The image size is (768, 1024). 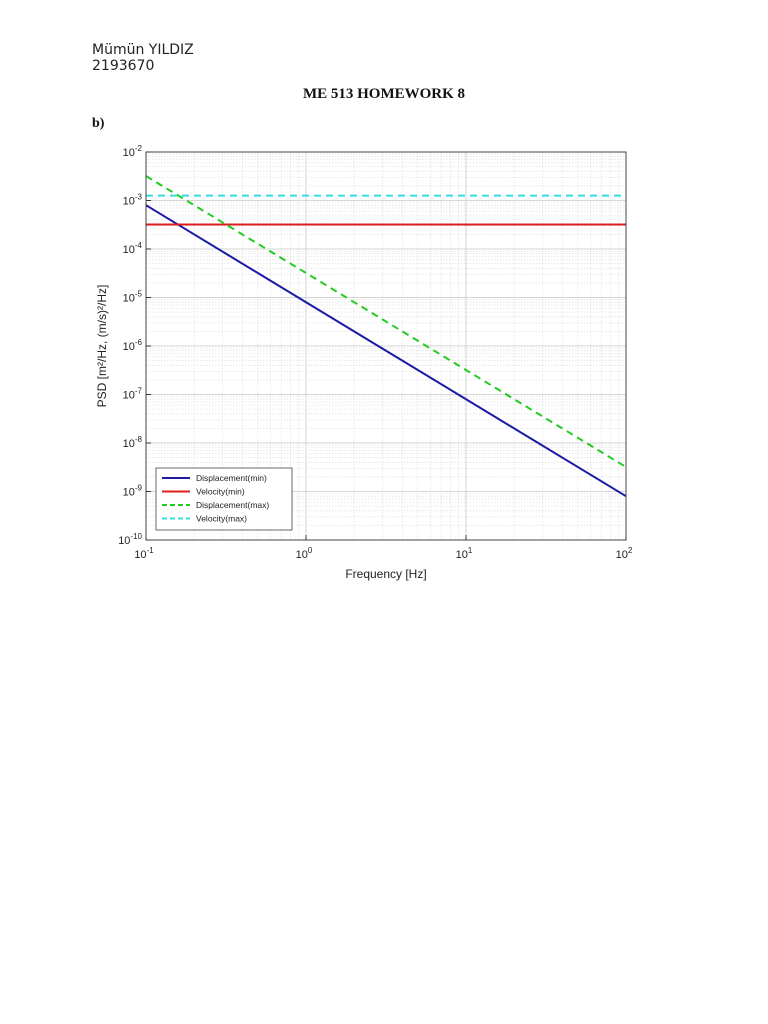 I want to click on y-tick-label: 10⁻⁵, so click(x=133, y=297).